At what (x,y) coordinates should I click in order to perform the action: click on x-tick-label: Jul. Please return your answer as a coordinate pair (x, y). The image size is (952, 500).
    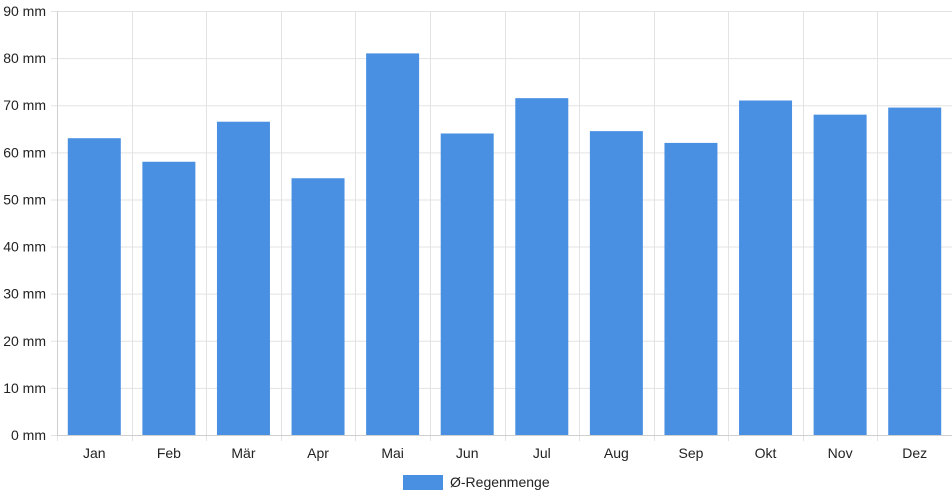
    Looking at the image, I should click on (542, 453).